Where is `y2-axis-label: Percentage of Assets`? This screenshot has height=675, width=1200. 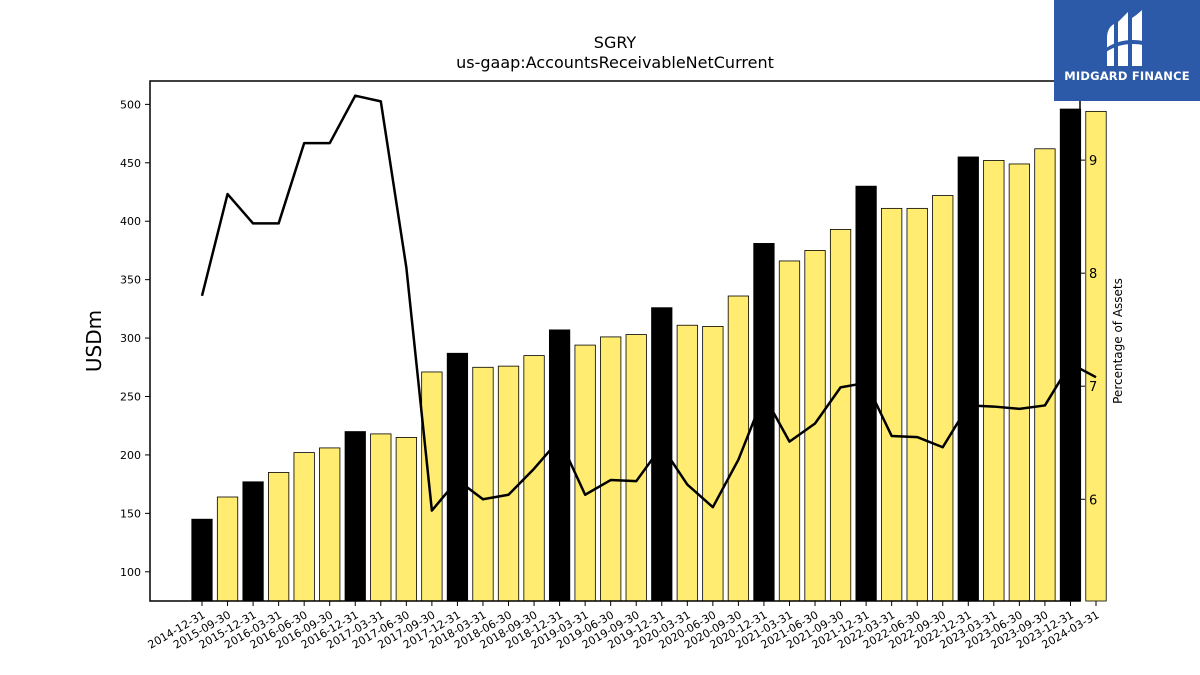
y2-axis-label: Percentage of Assets is located at coordinates (1118, 341).